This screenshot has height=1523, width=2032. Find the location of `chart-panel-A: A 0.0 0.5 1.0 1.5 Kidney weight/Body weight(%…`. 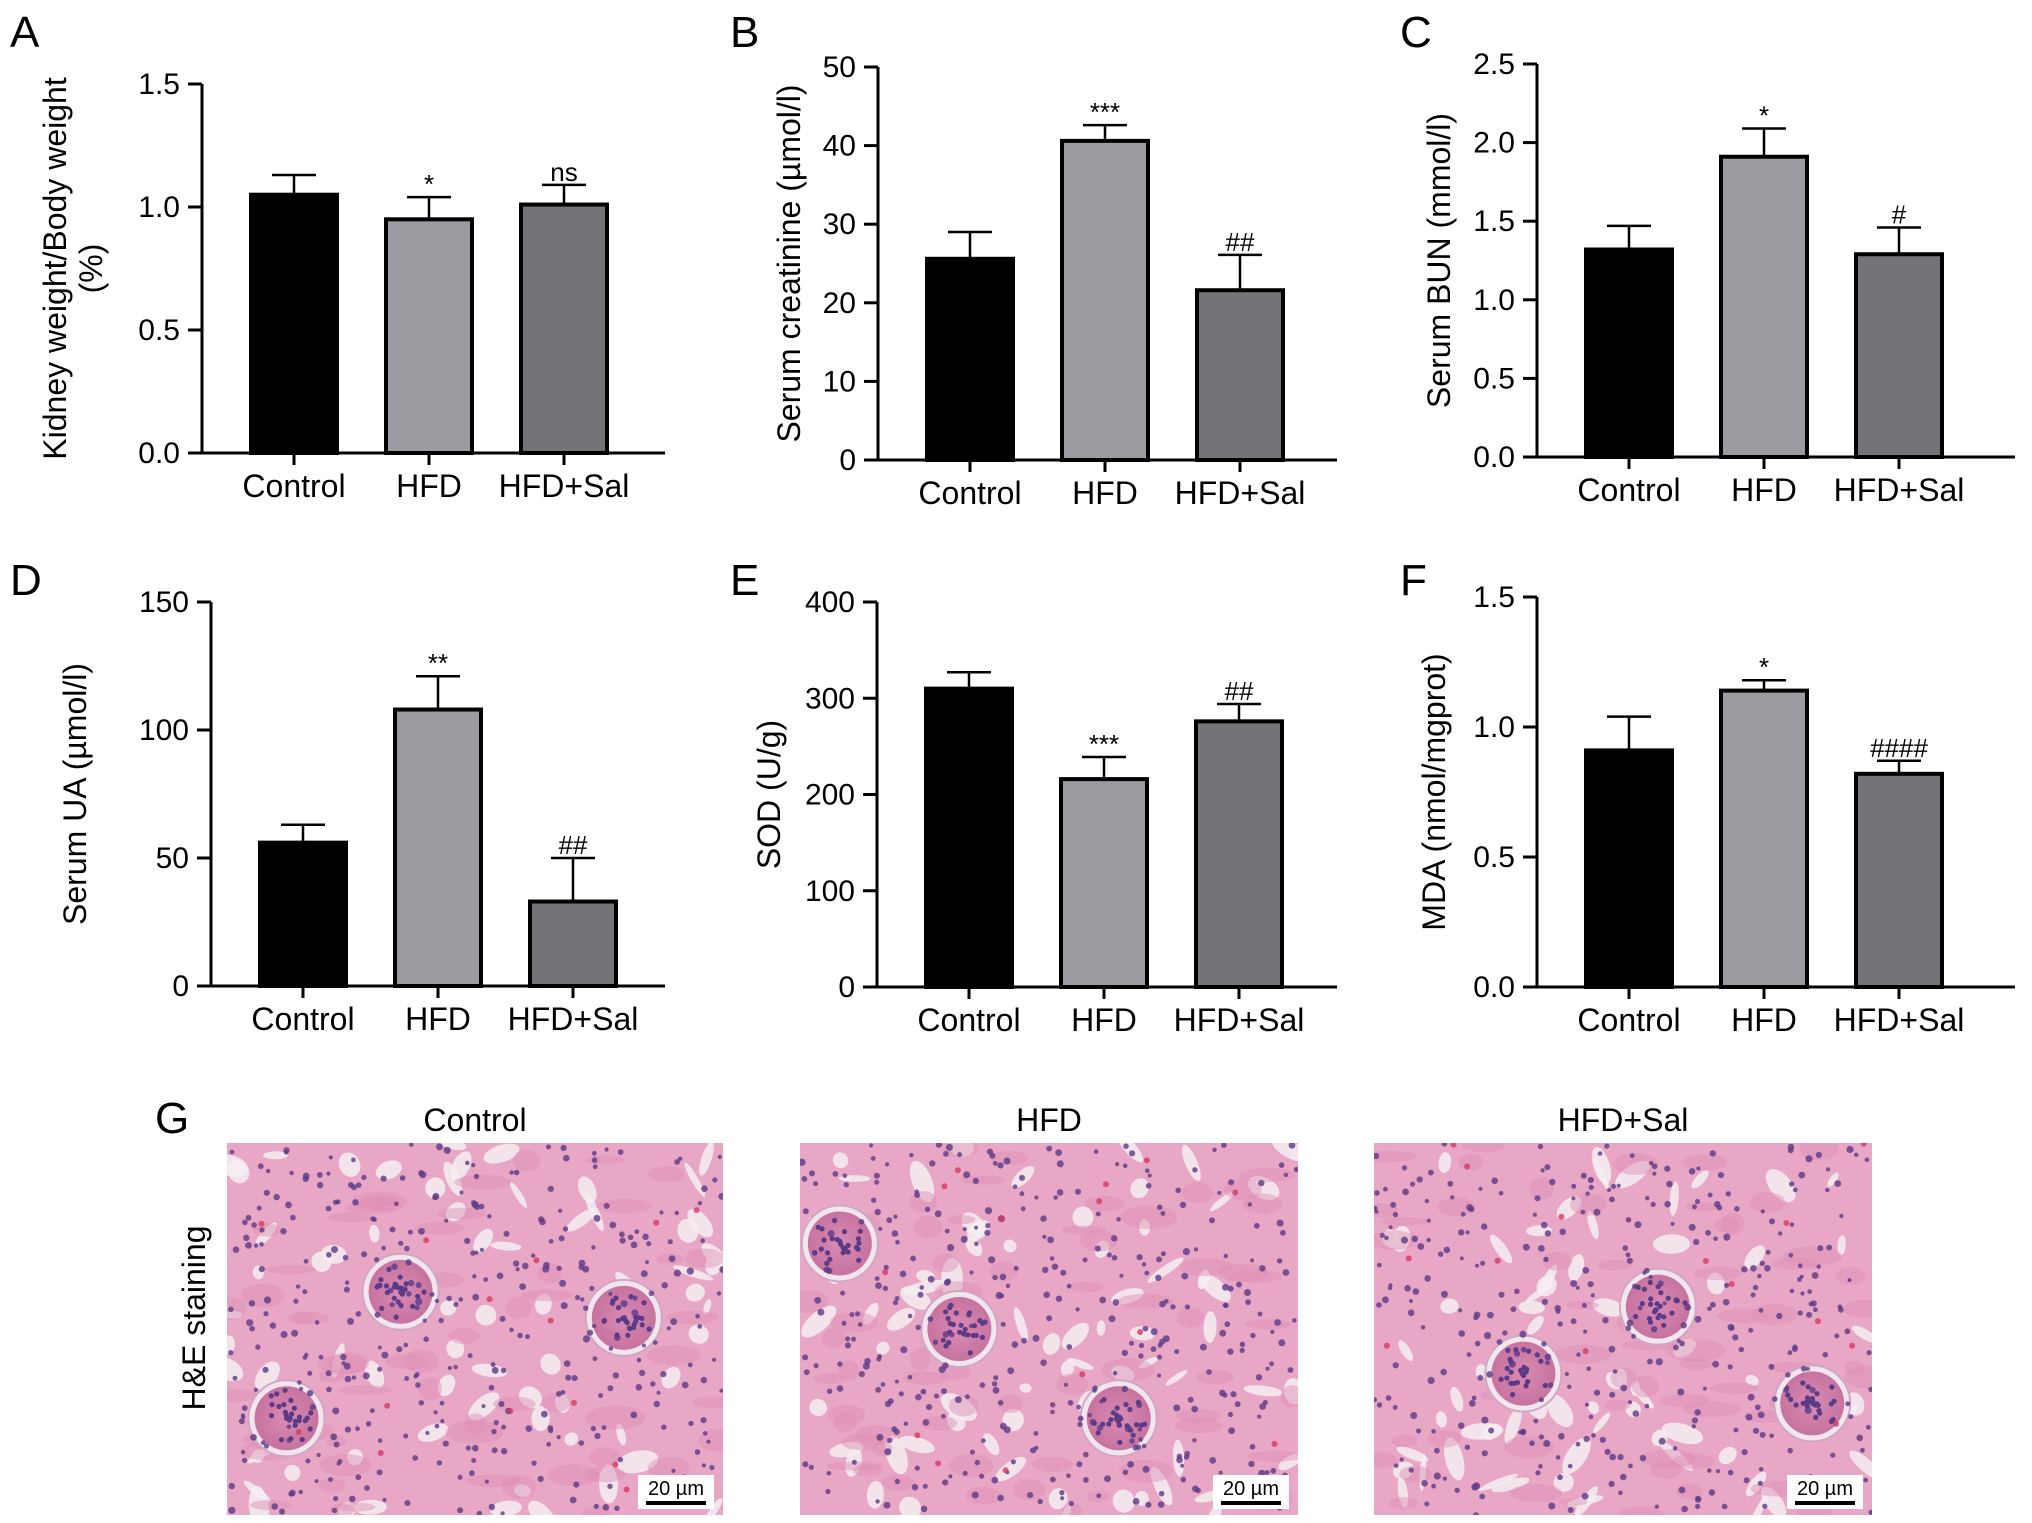

chart-panel-A: A 0.0 0.5 1.0 1.5 Kidney weight/Body weight(%… is located at coordinates (337, 256).